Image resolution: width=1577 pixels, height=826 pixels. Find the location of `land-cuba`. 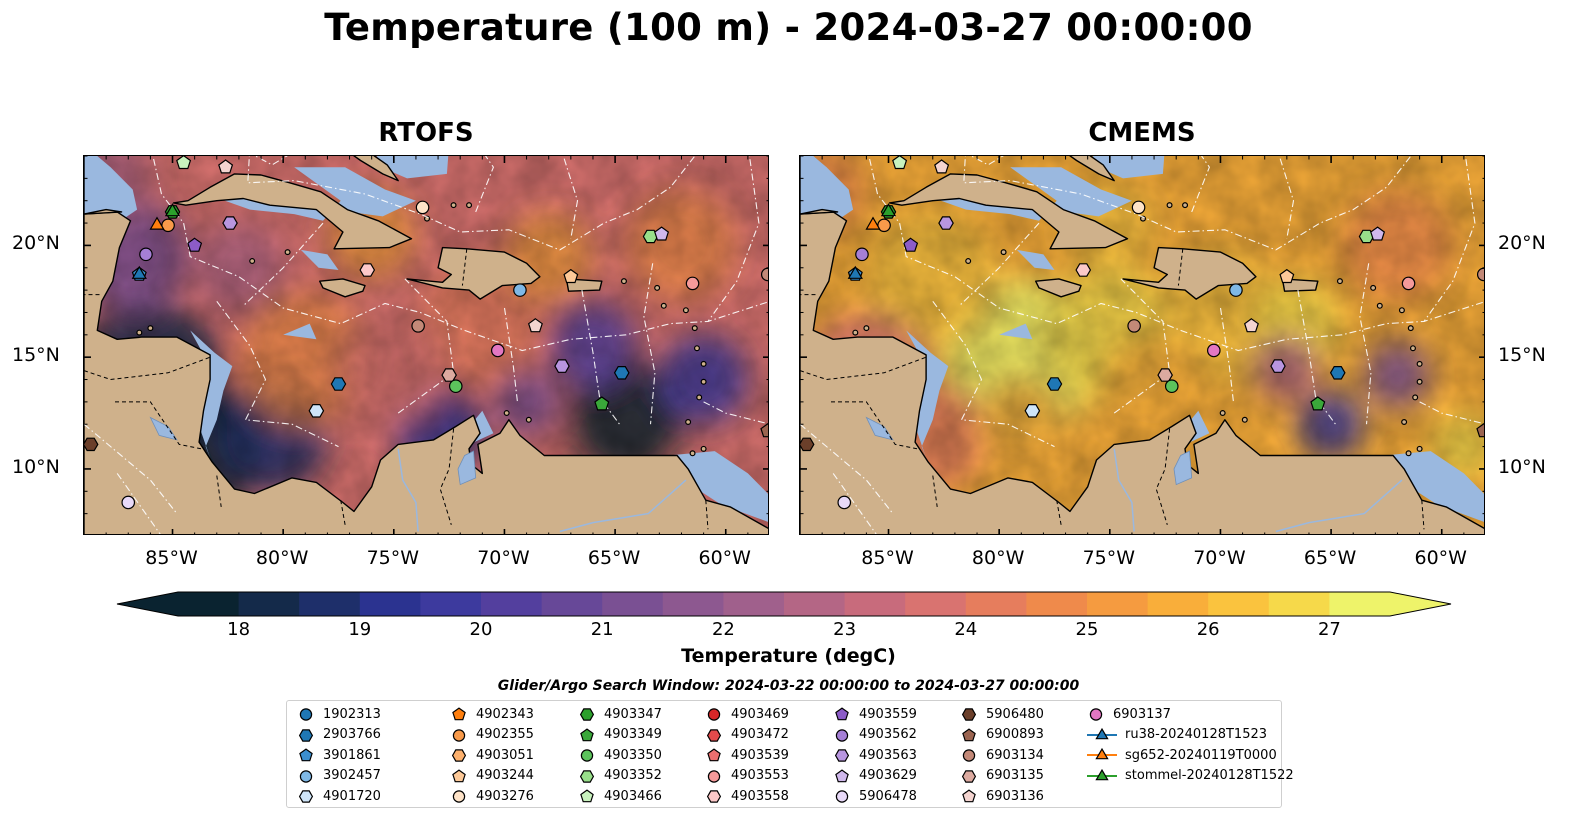

land-cuba is located at coordinates (292, 211).